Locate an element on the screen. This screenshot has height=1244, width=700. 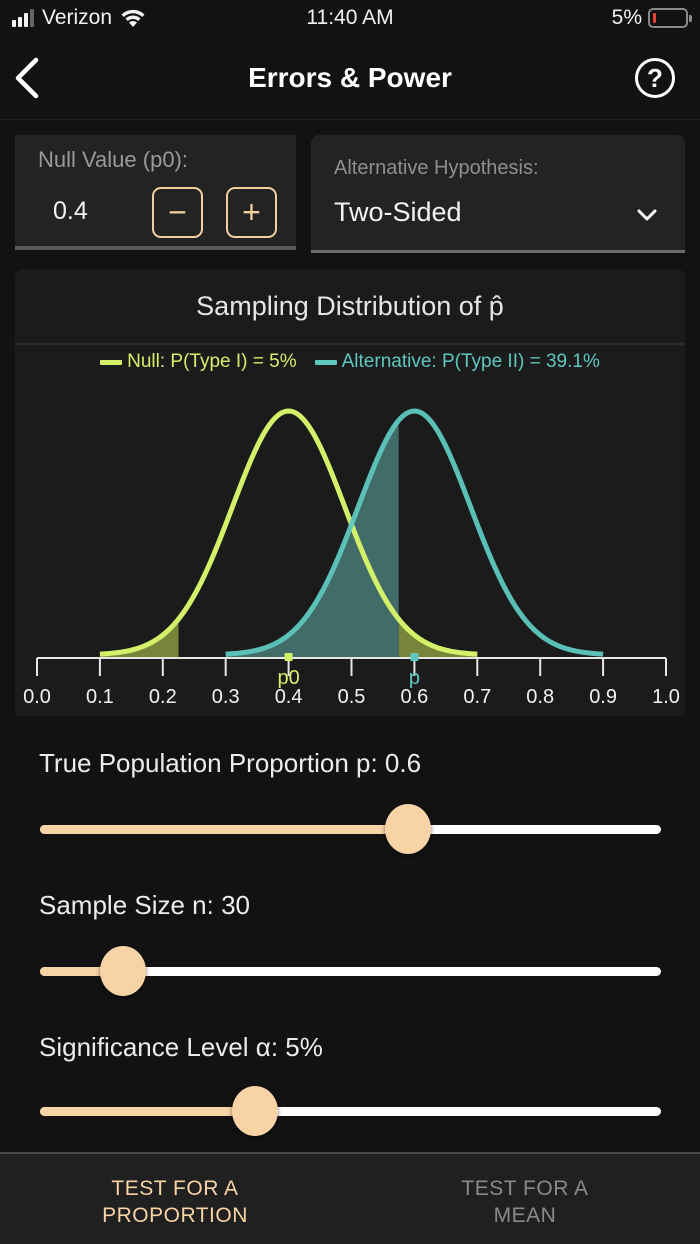
legend-swatch-null is located at coordinates (111, 362).